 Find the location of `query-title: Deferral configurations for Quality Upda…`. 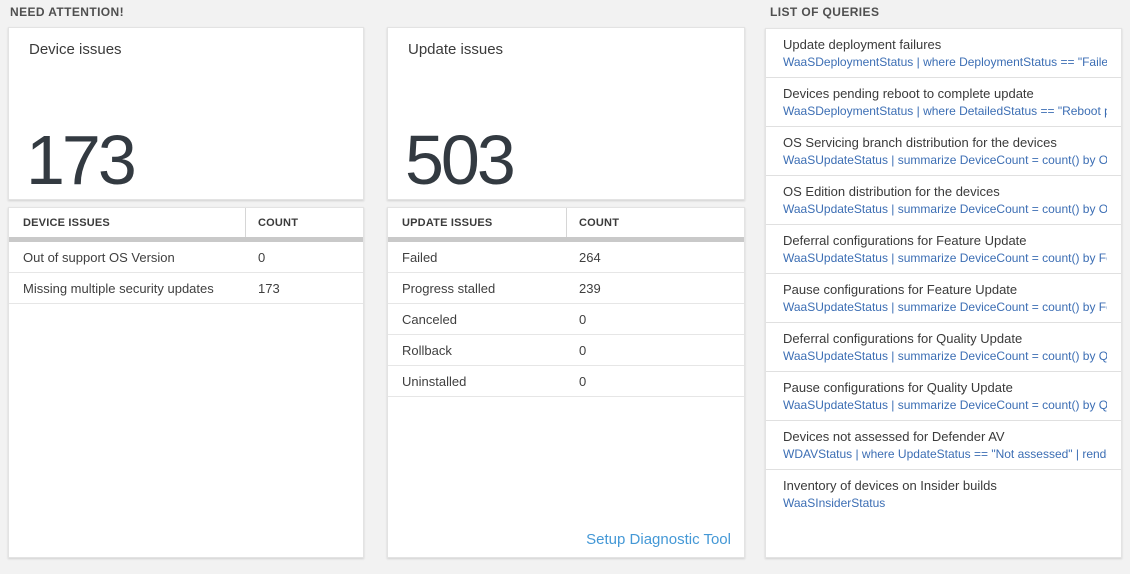

query-title: Deferral configurations for Quality Upda… is located at coordinates (903, 338).